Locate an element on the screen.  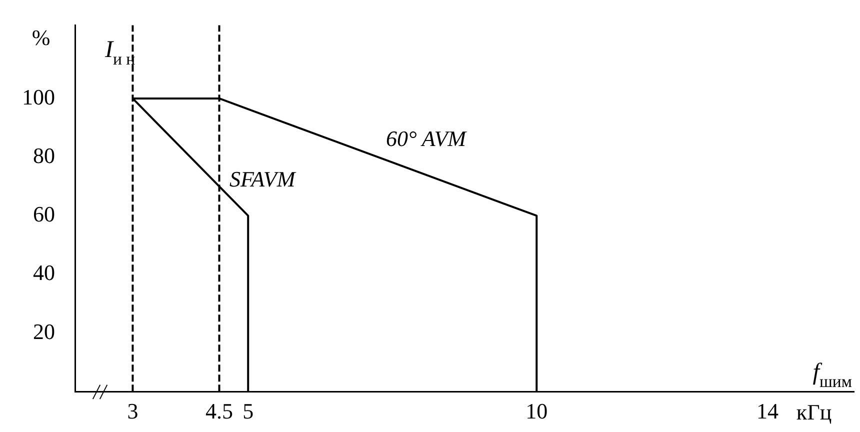
y-tick-label: 60 is located at coordinates (44, 214).